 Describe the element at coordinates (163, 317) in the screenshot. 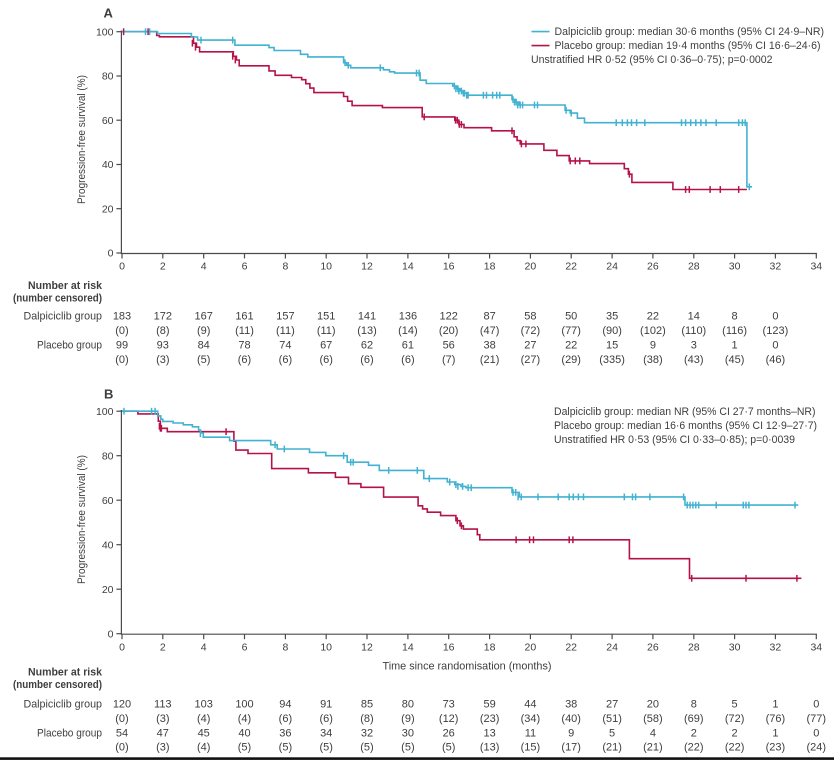

I see `svg-text: 172` at that location.